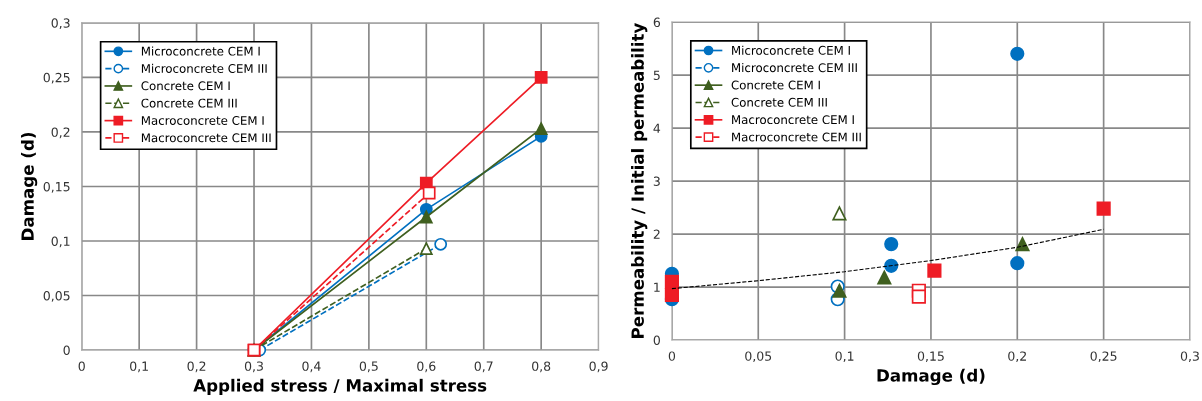 This screenshot has width=1202, height=401. Describe the element at coordinates (656, 340) in the screenshot. I see `y-tick-label: 0` at that location.